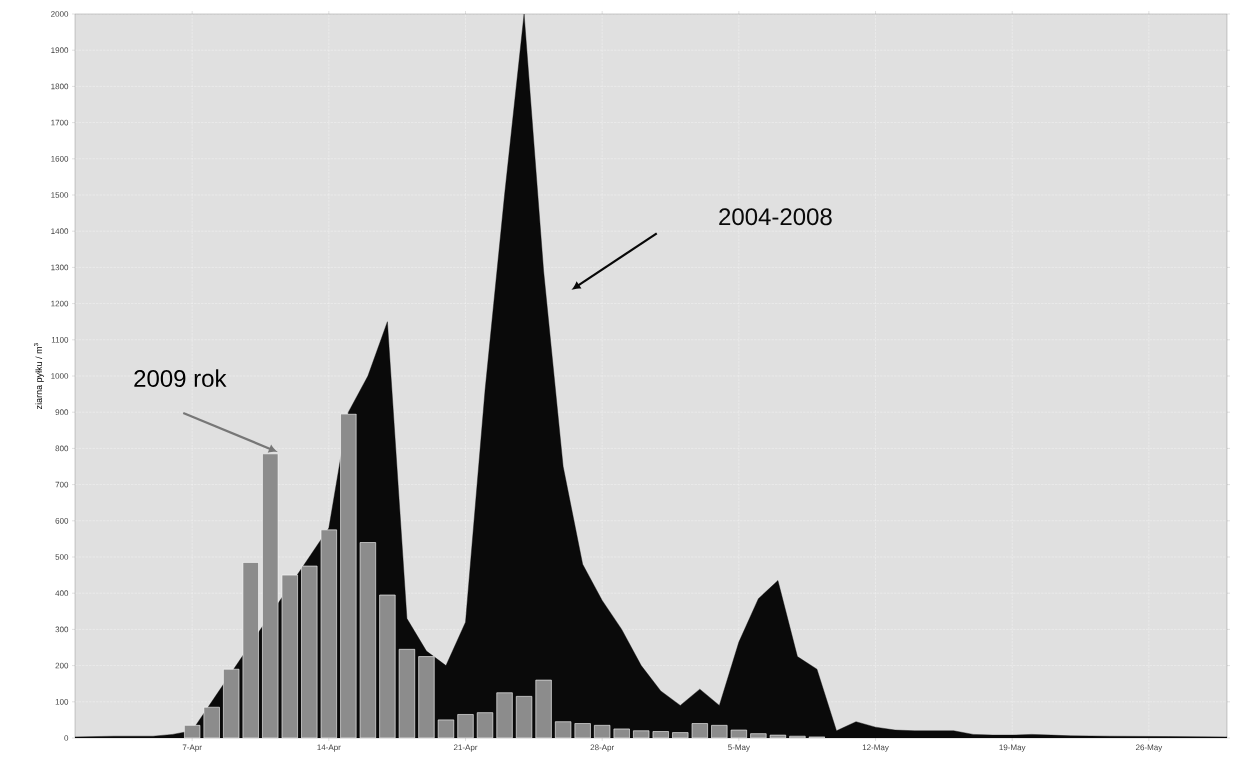  Describe the element at coordinates (60, 303) in the screenshot. I see `y-tick-label: 1200` at that location.